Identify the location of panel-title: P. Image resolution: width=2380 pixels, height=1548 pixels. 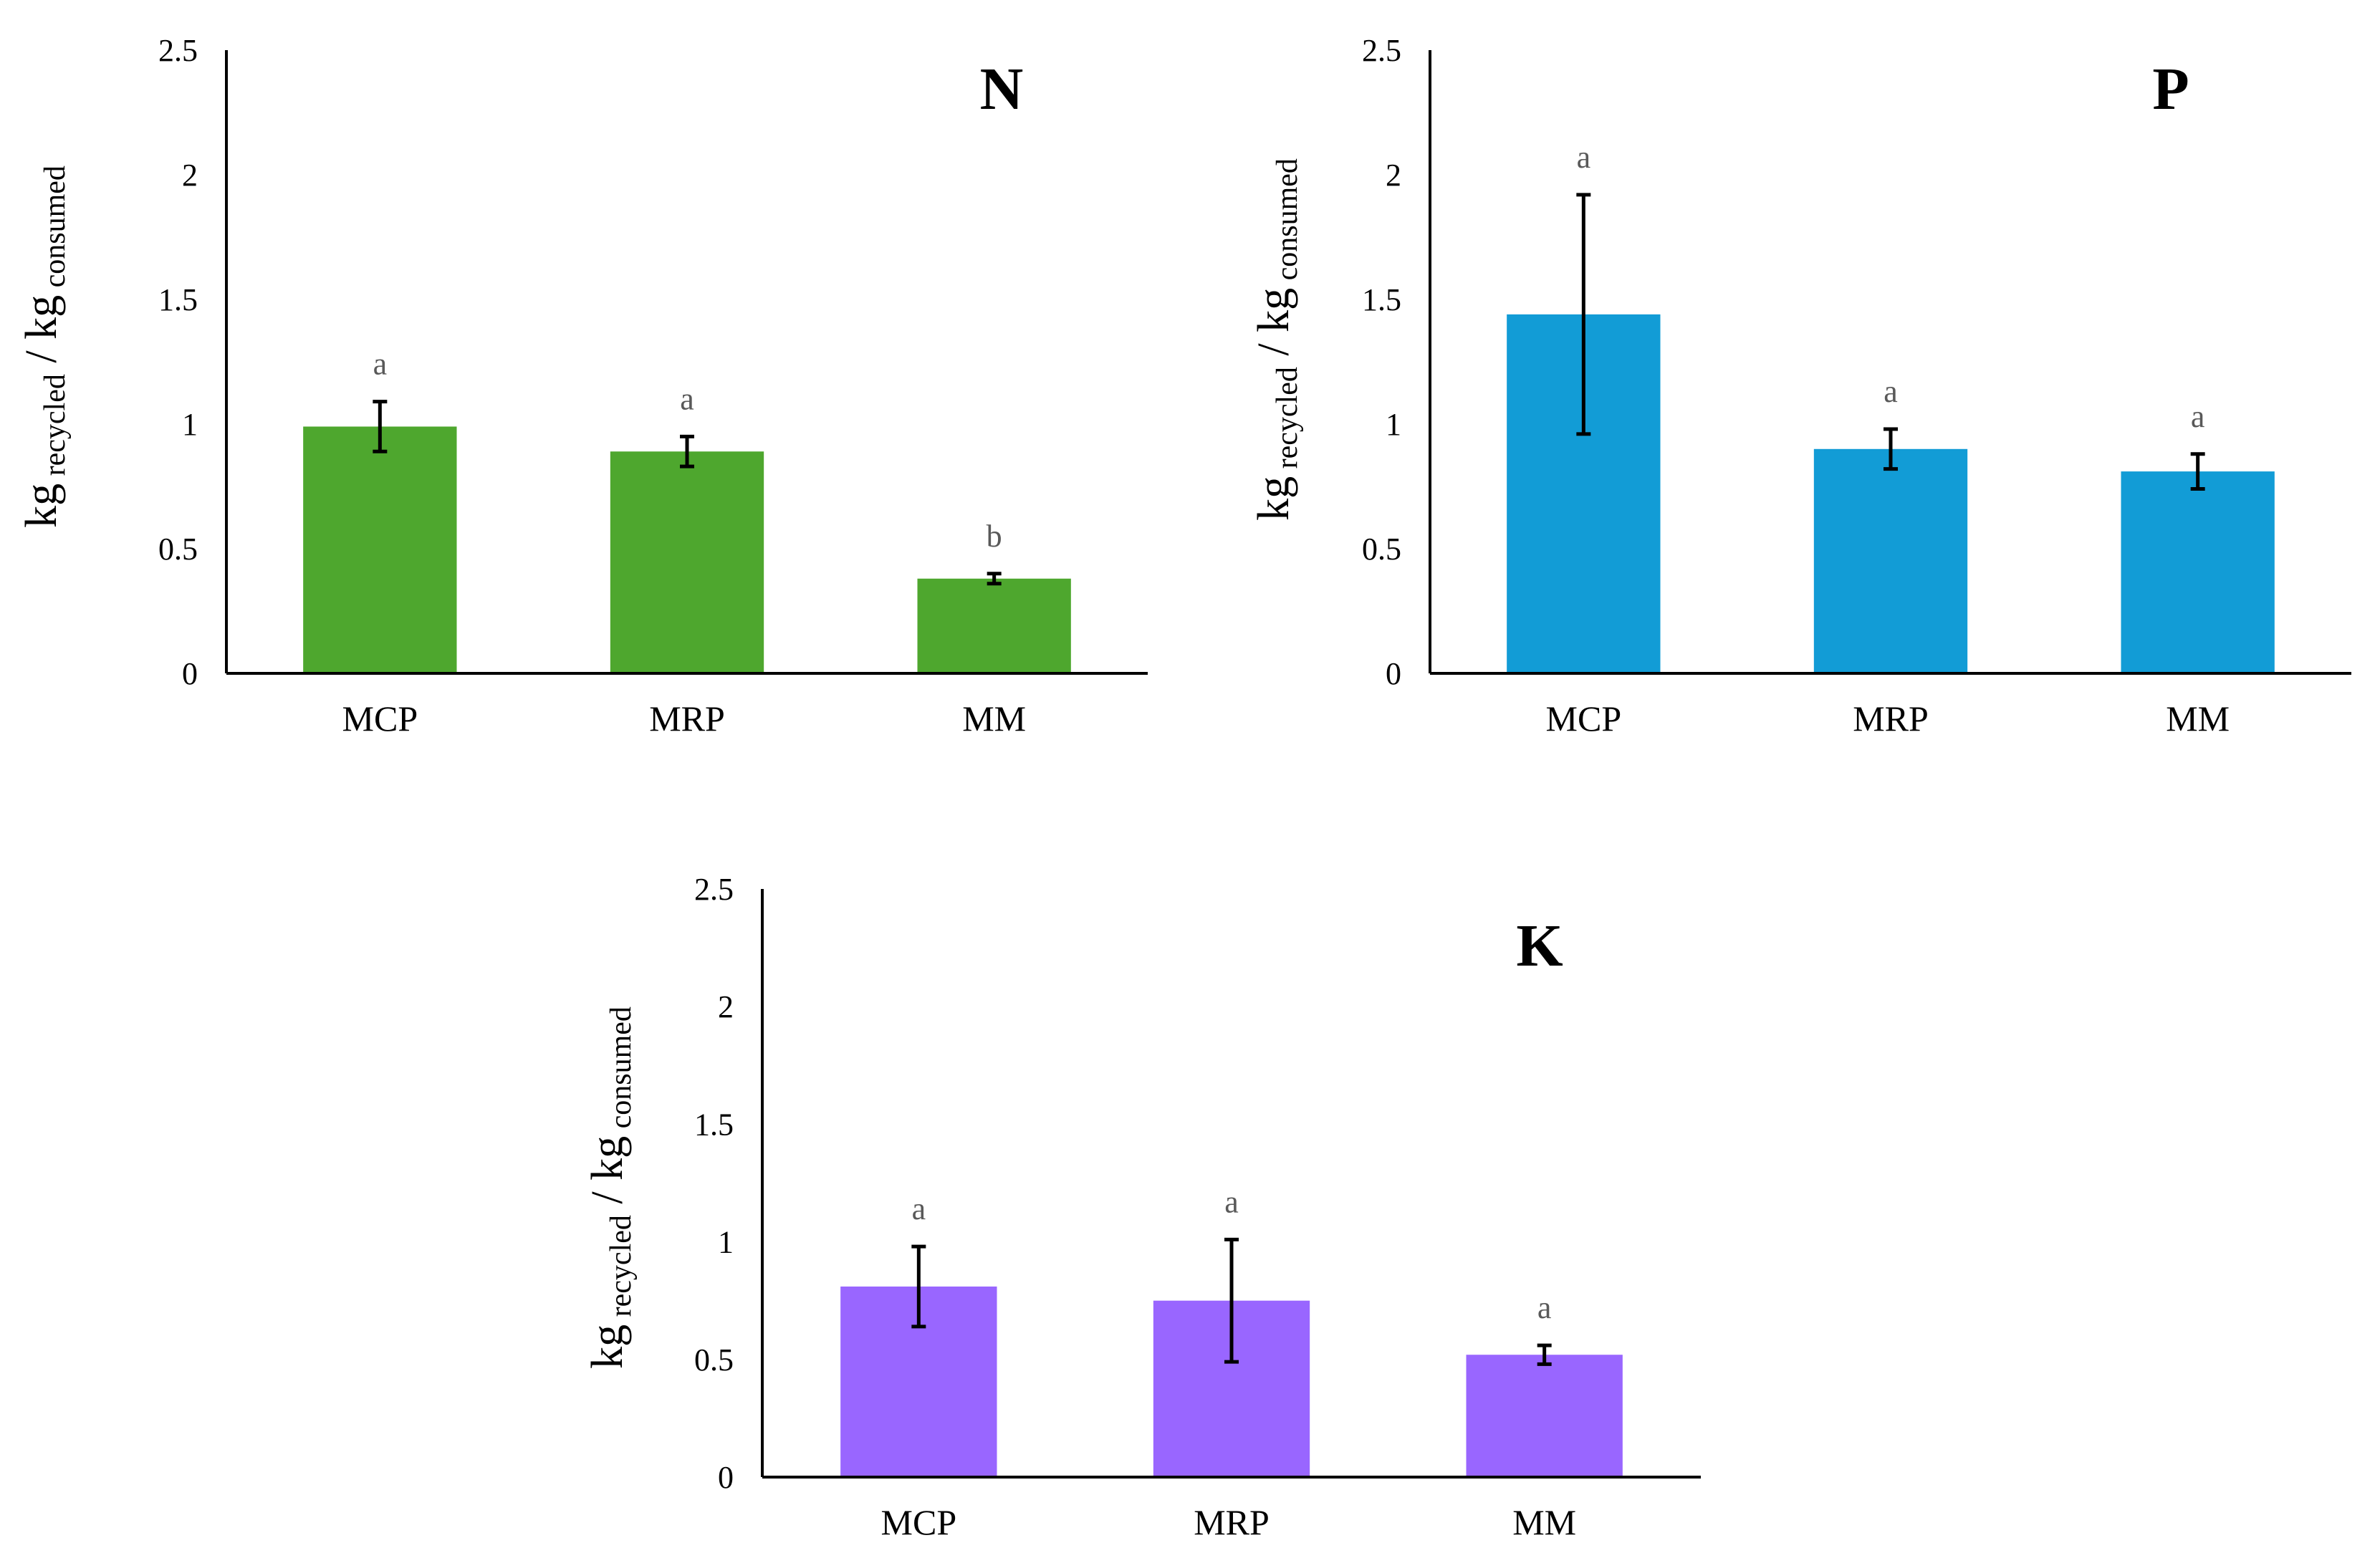
(2170, 89).